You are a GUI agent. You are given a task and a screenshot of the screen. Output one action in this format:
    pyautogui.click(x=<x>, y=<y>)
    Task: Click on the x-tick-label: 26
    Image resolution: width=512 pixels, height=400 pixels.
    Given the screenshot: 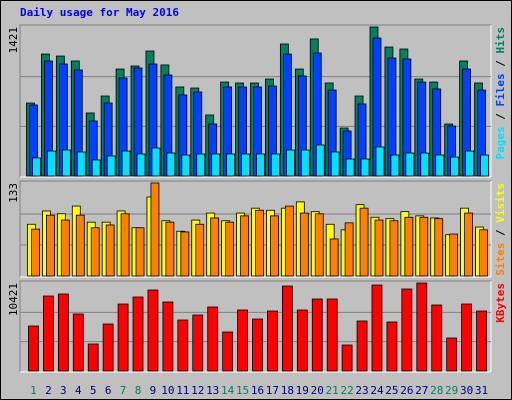 What is the action you would take?
    pyautogui.click(x=406, y=390)
    